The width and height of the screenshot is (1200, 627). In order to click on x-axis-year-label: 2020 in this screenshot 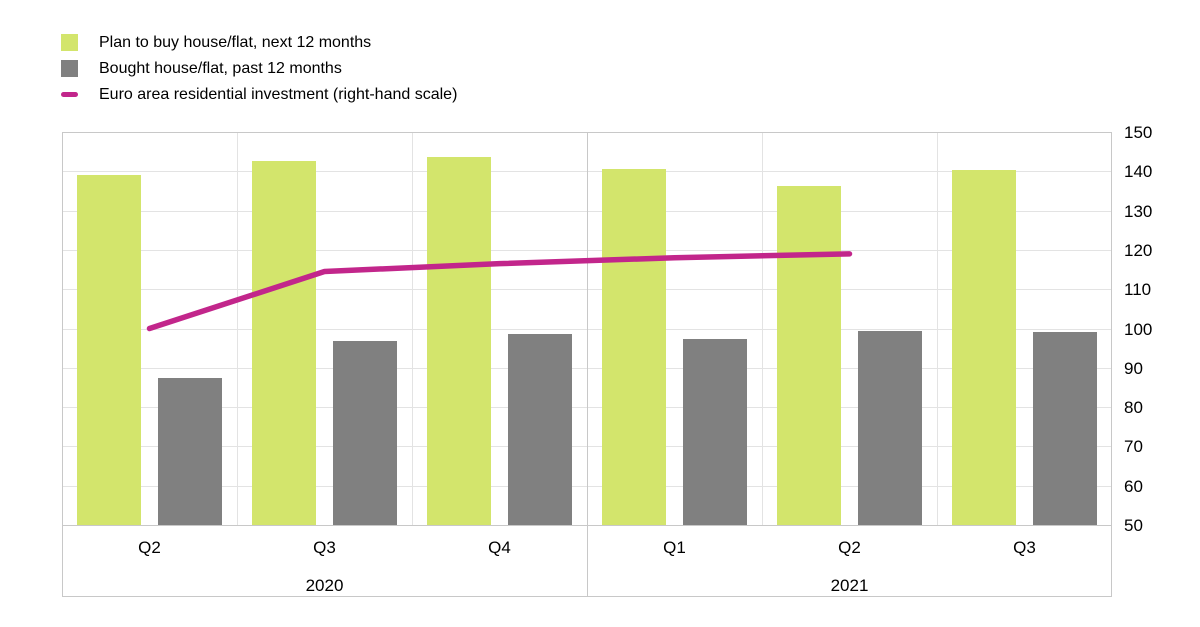, I will do `click(324, 585)`.